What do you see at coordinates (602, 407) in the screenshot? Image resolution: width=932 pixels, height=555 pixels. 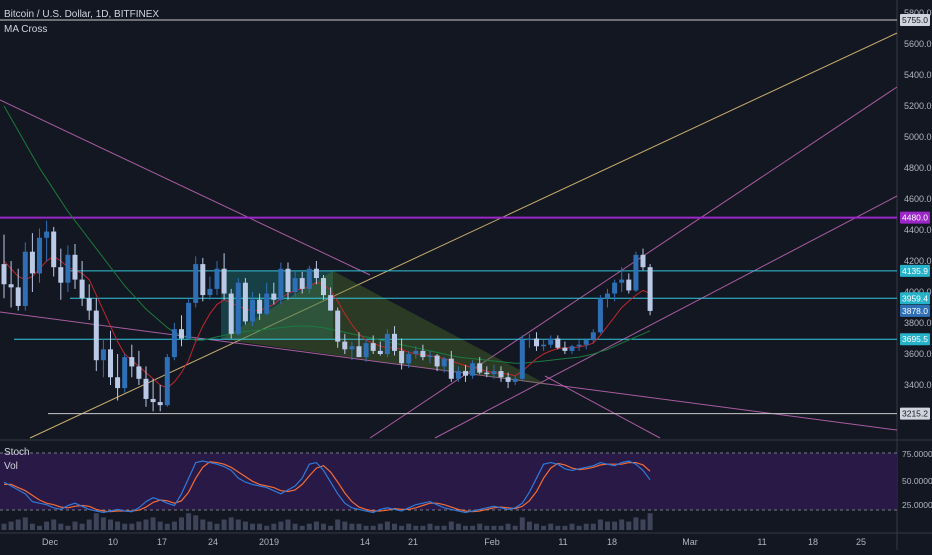 I see `cross-line` at bounding box center [602, 407].